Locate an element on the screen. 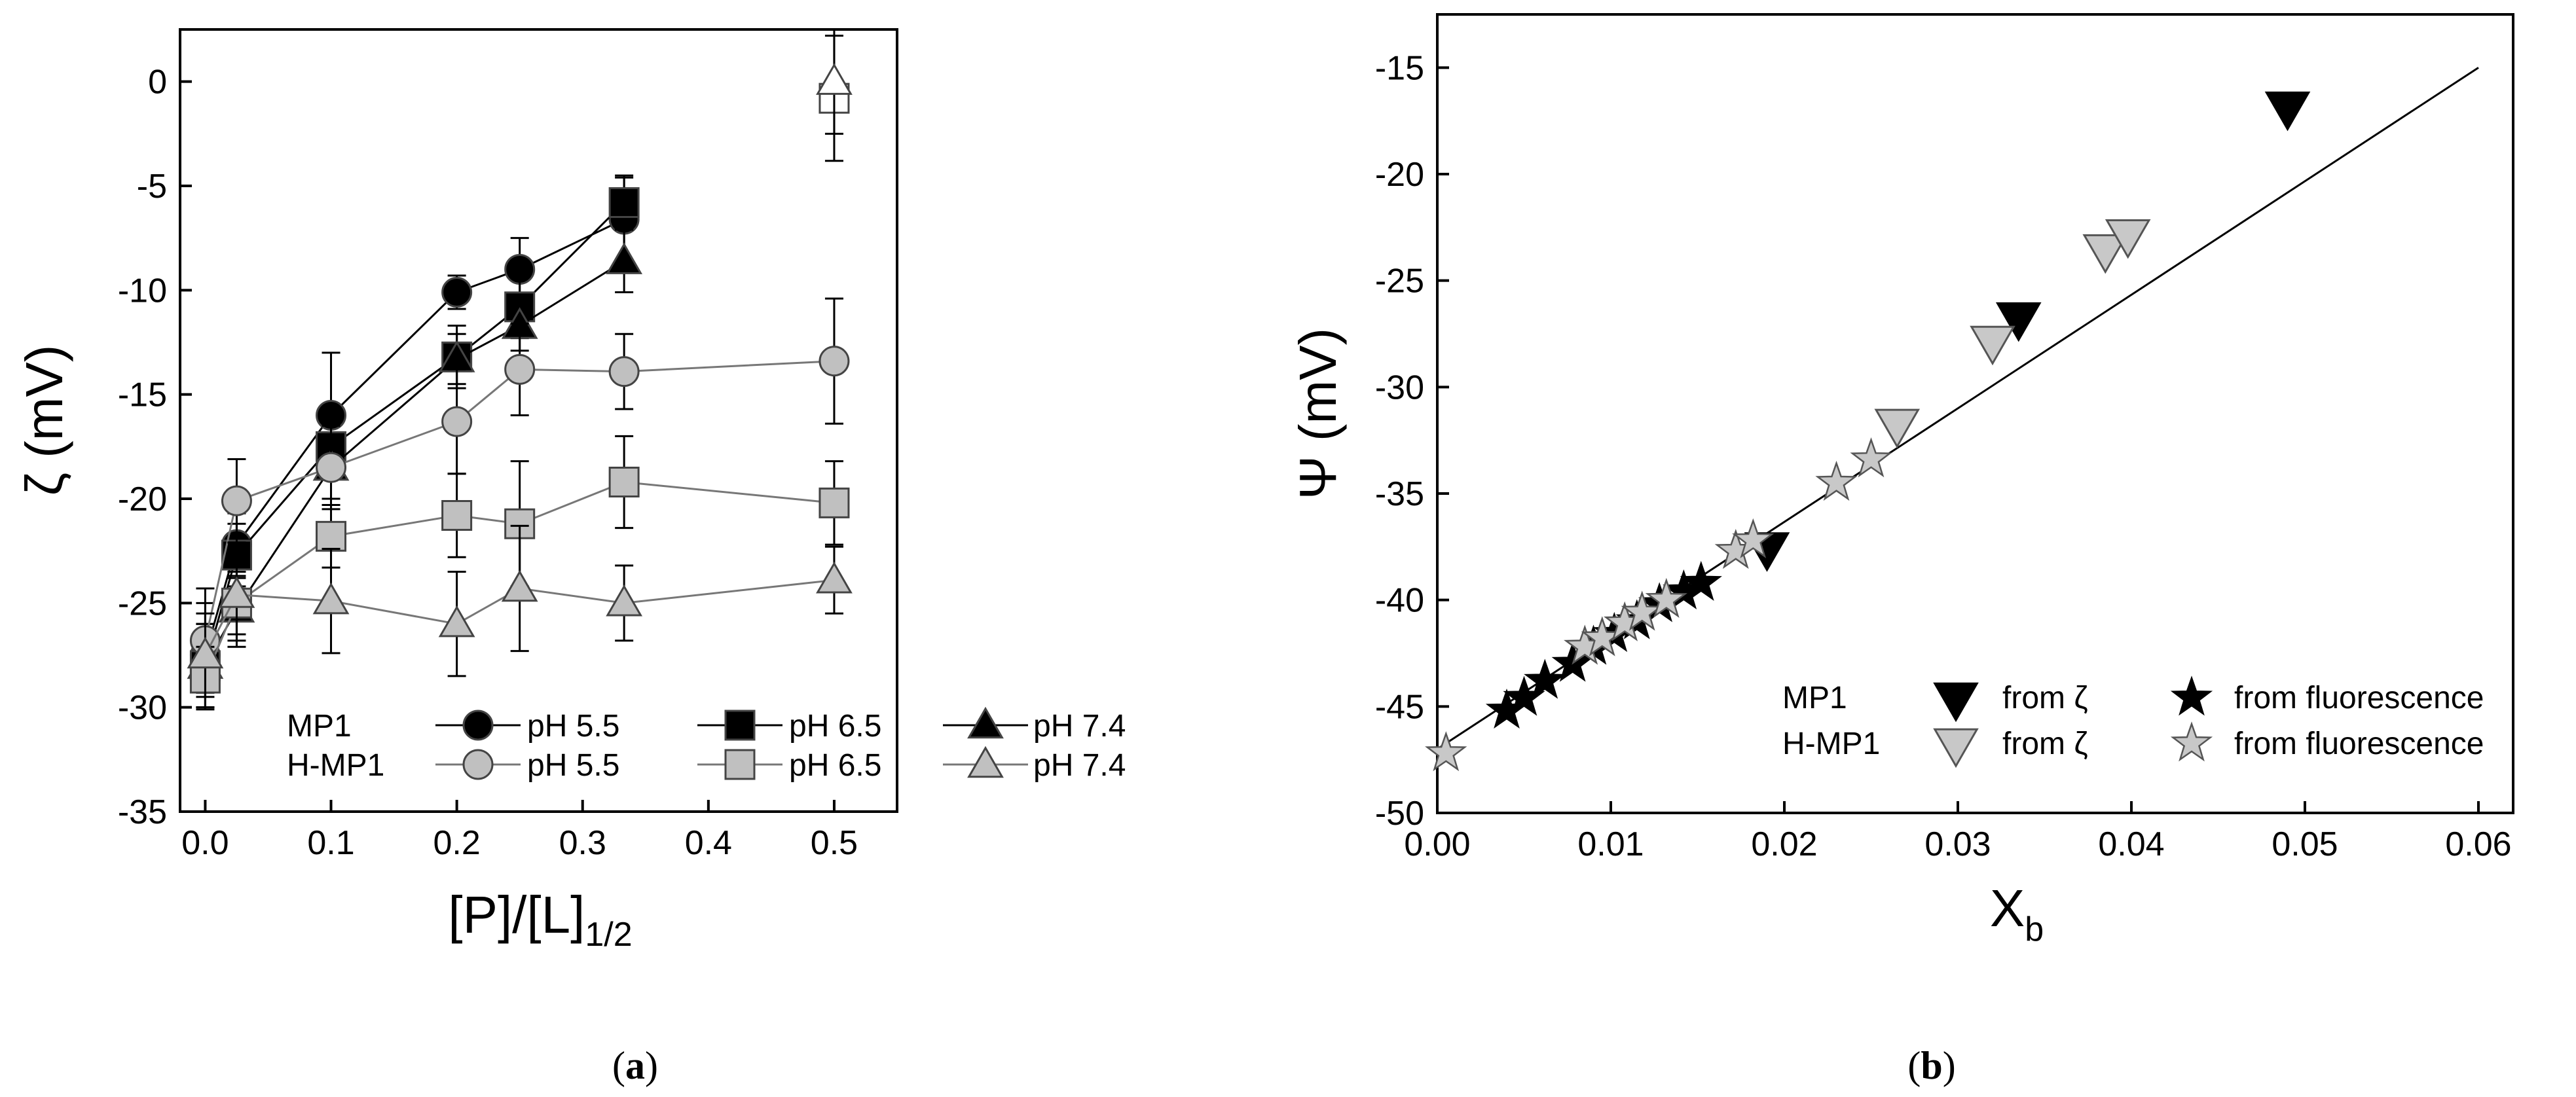  chart-b-series-h-mp1-from is located at coordinates (2012, 334).